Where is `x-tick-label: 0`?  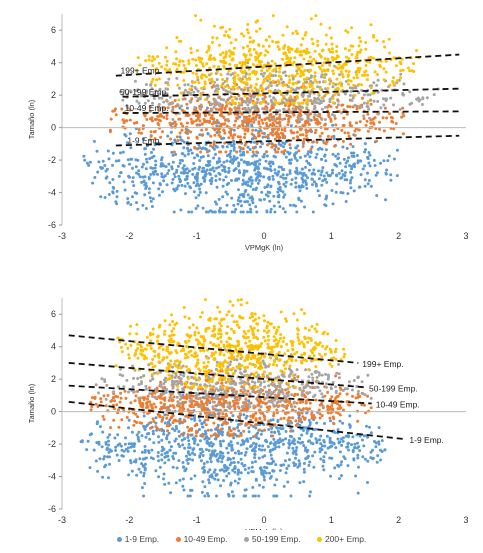 x-tick-label: 0 is located at coordinates (263, 236).